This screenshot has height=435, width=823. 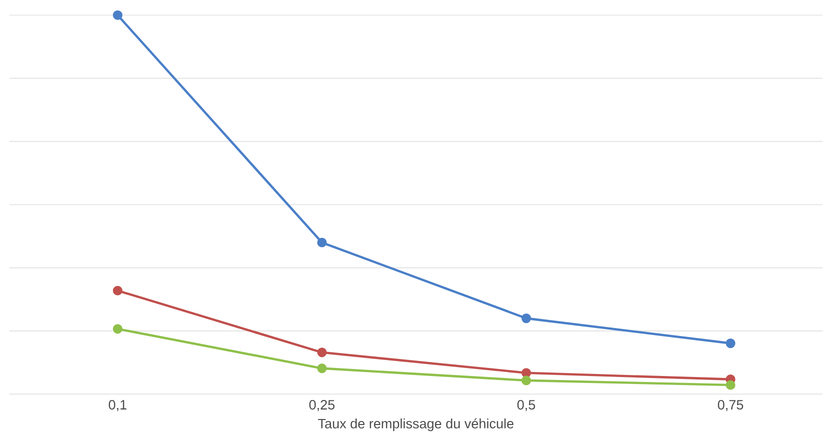 What do you see at coordinates (322, 406) in the screenshot?
I see `x-tick-label: 0,25` at bounding box center [322, 406].